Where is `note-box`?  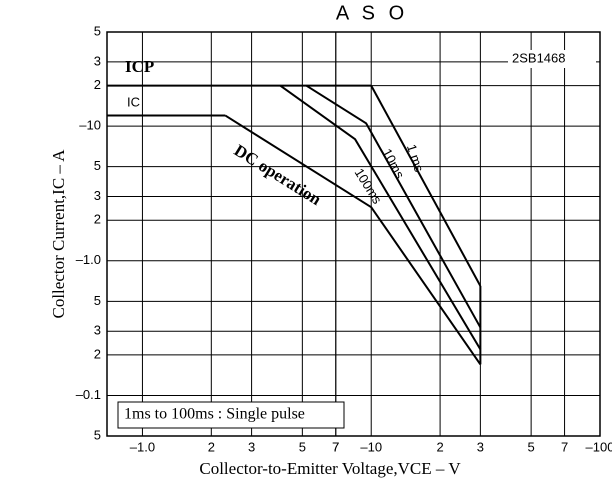
note-box is located at coordinates (231, 415).